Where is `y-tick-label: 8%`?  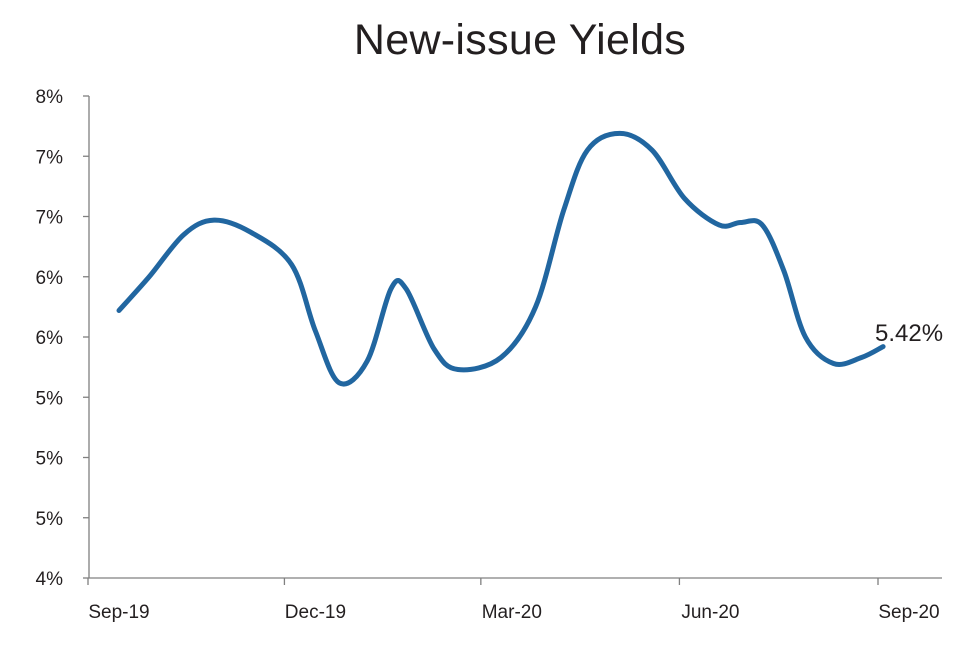
y-tick-label: 8% is located at coordinates (50, 97).